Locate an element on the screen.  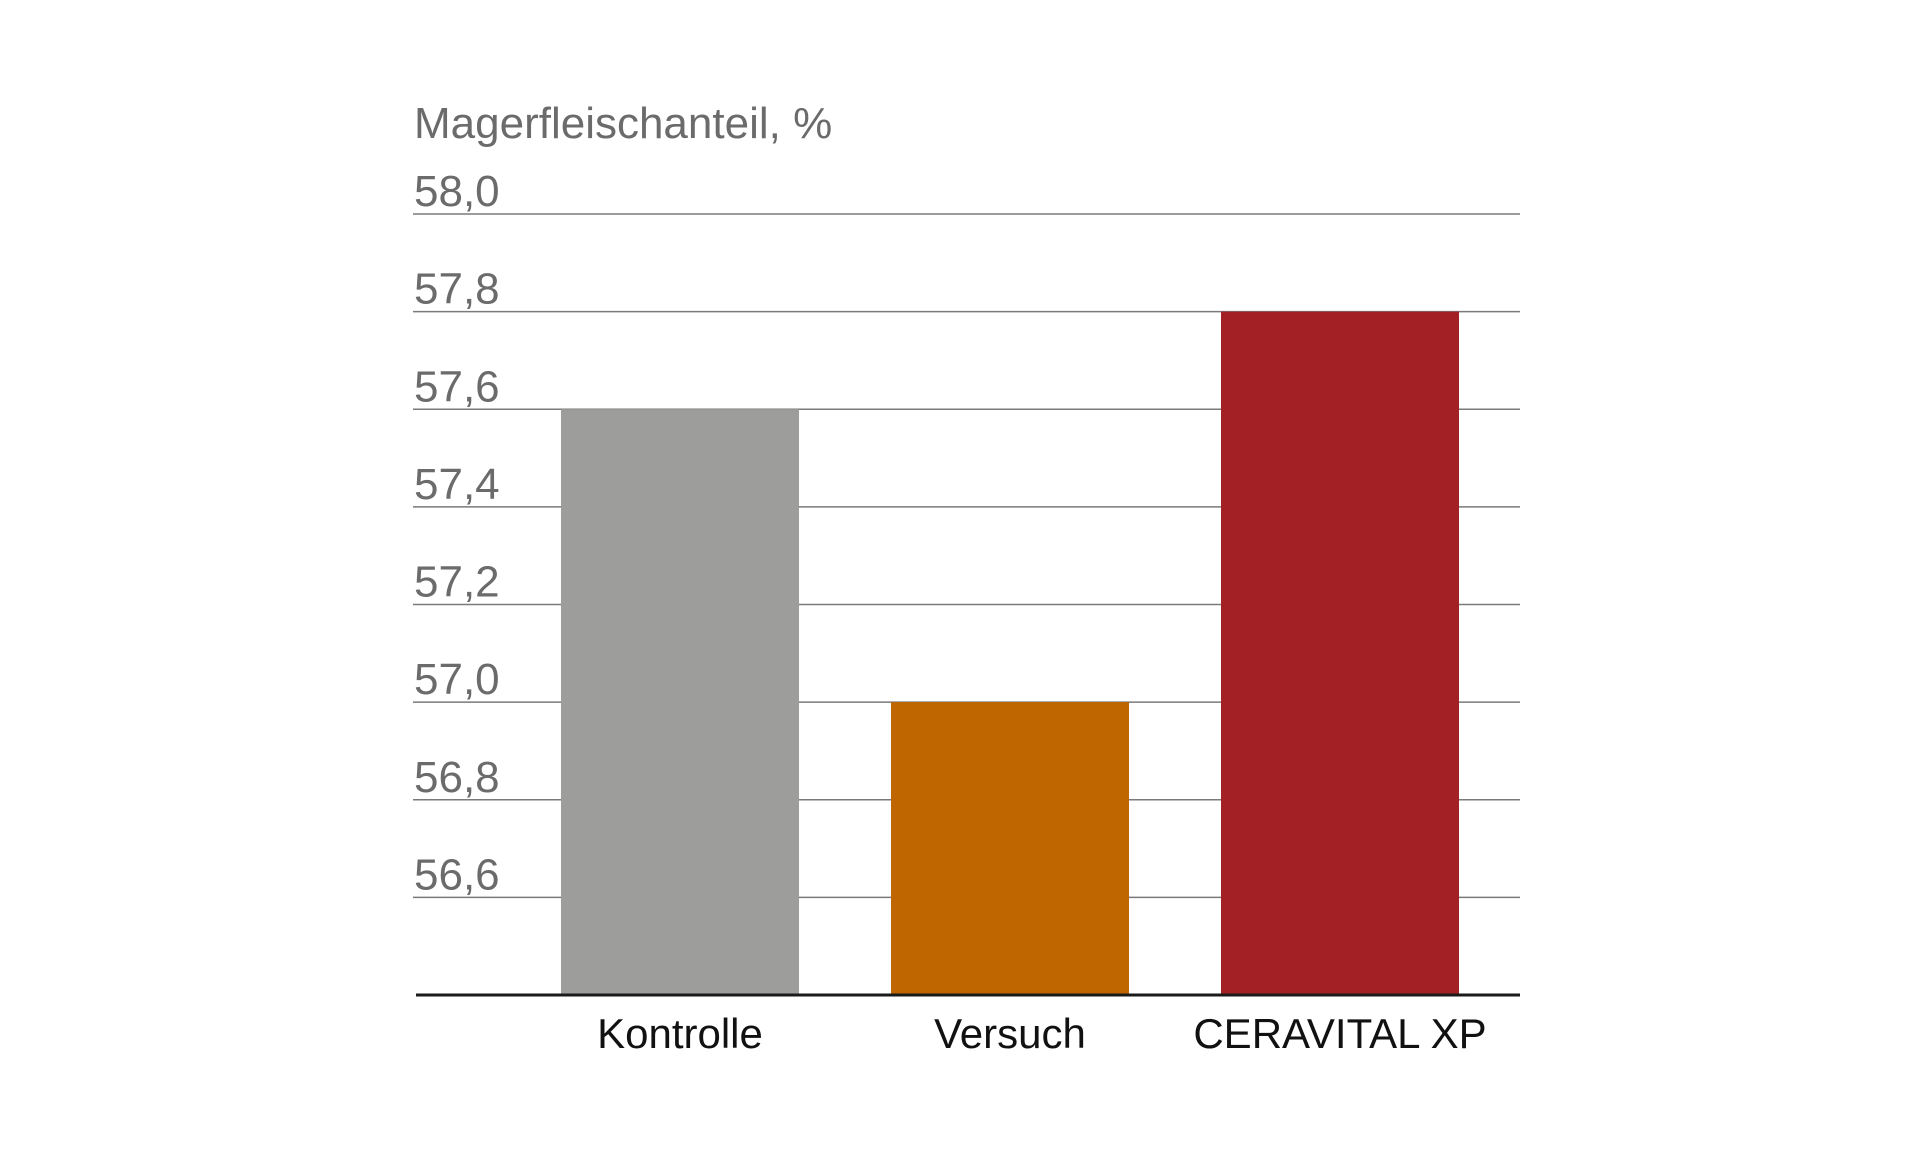
bar-ceravital-xp is located at coordinates (1340, 653).